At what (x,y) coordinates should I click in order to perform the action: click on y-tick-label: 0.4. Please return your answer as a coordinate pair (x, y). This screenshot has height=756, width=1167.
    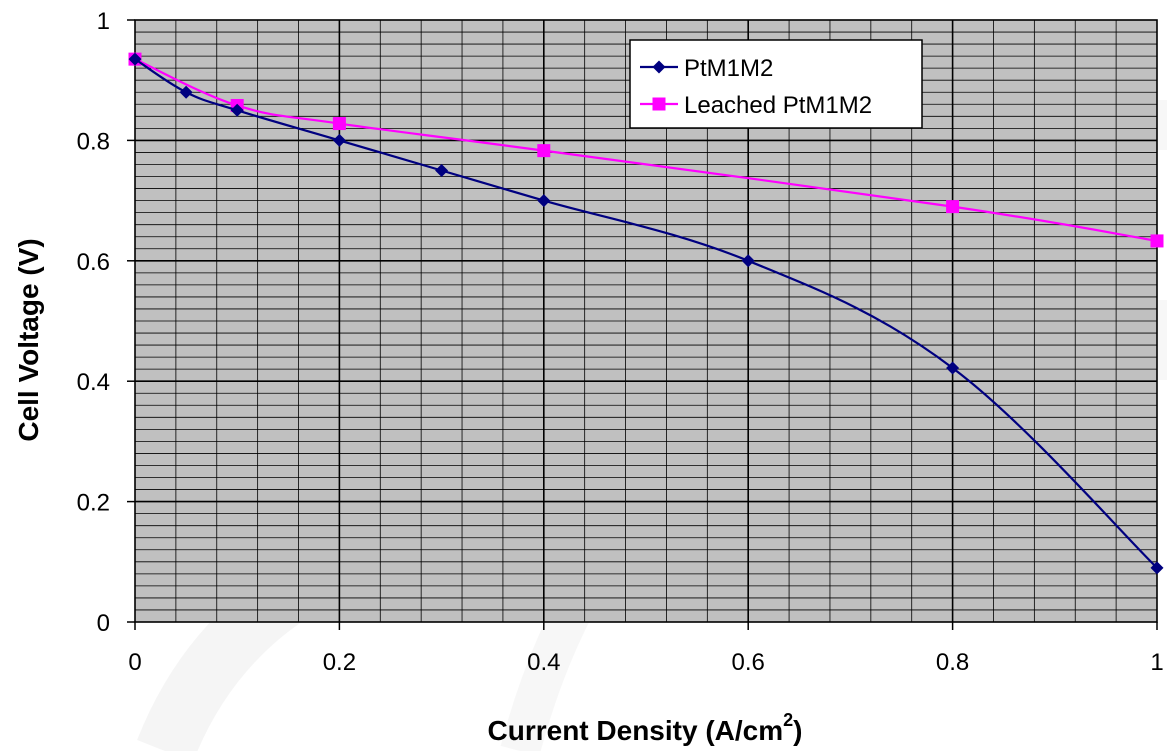
    Looking at the image, I should click on (93, 382).